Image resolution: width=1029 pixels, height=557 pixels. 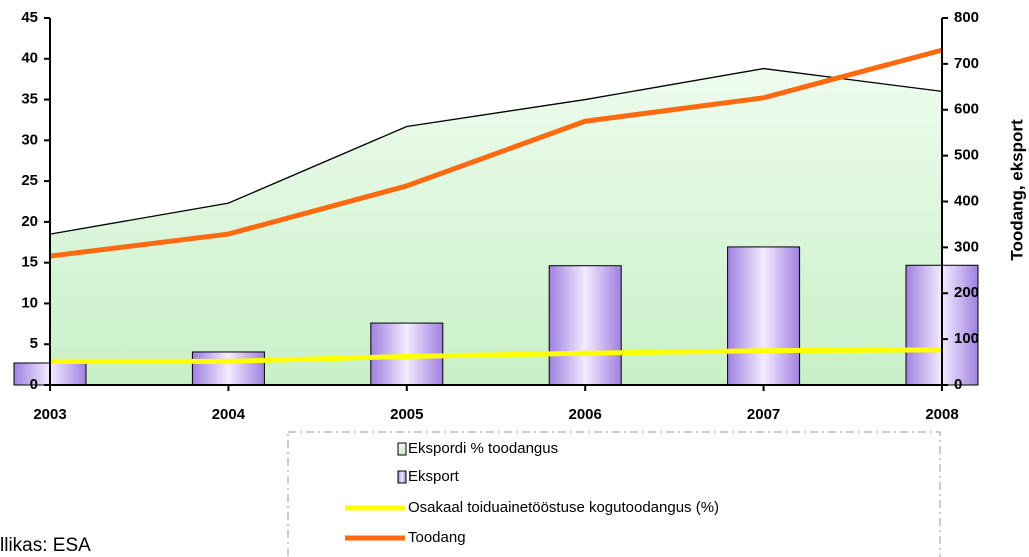 I want to click on x-tick-label: 2008, so click(x=941, y=414).